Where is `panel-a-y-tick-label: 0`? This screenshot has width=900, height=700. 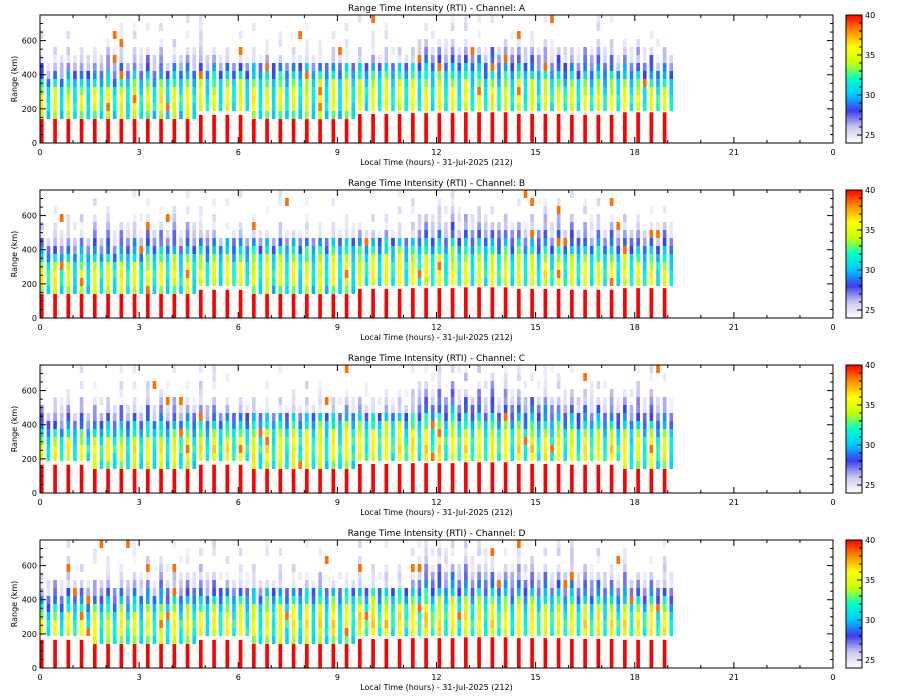
panel-a-y-tick-label: 0 is located at coordinates (34, 143).